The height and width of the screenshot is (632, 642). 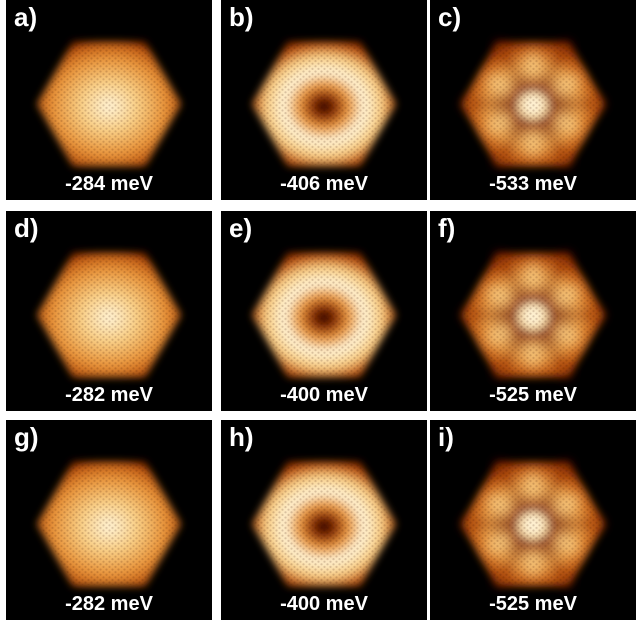 I want to click on panel-label: e), so click(x=241, y=228).